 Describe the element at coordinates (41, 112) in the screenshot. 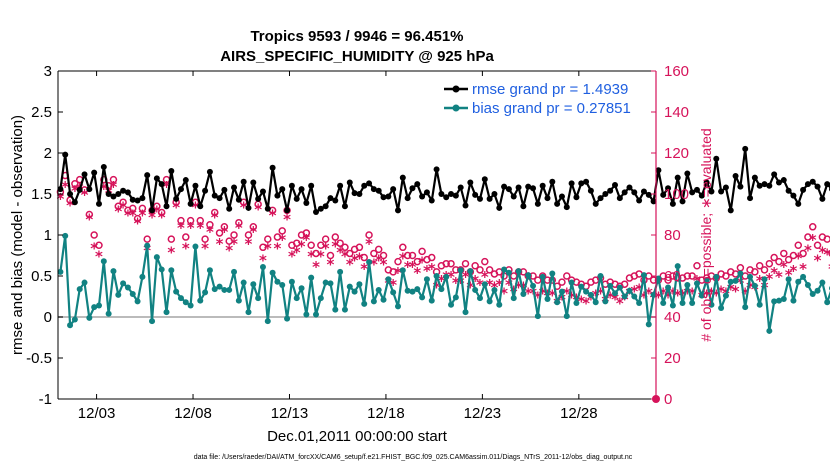

I see `y-left-tick-label: 2.5` at that location.